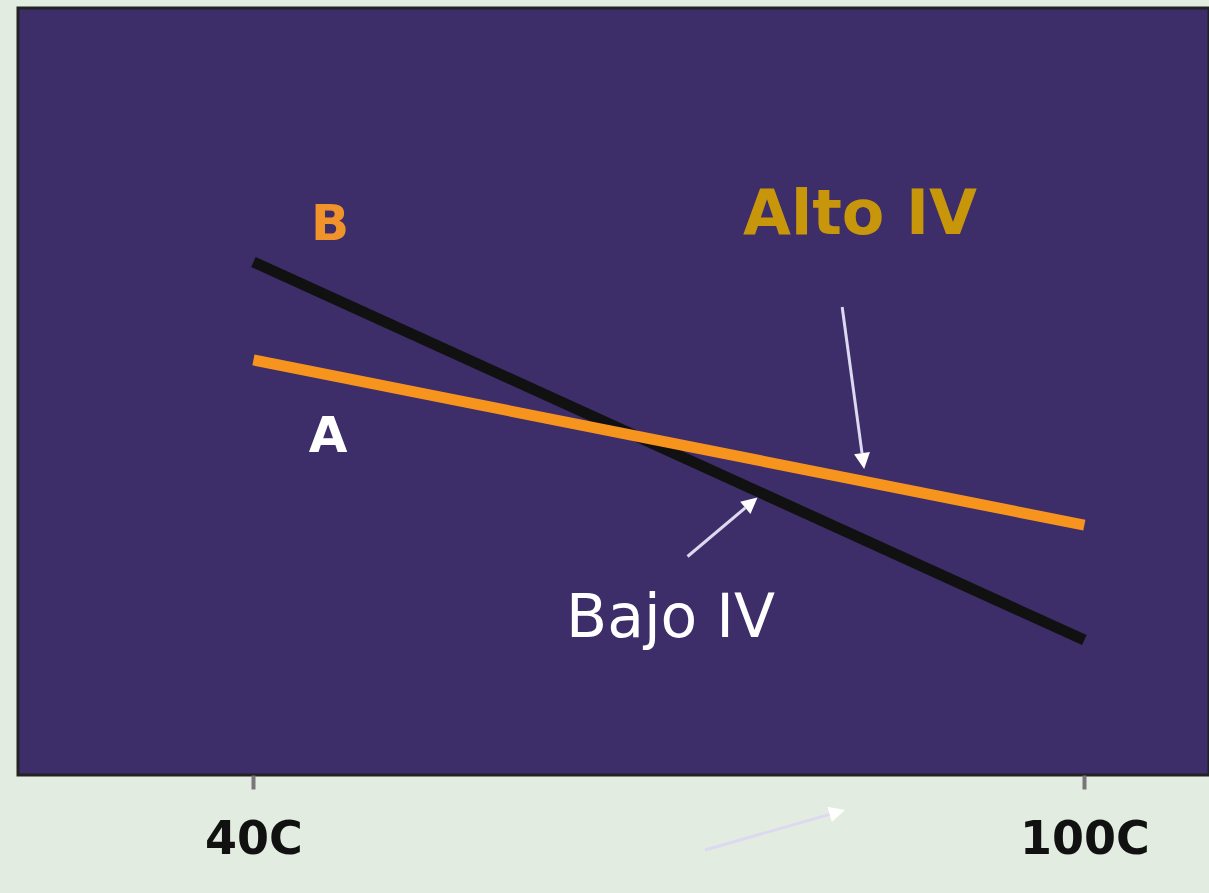 The height and width of the screenshot is (893, 1209). Describe the element at coordinates (860, 212) in the screenshot. I see `text: Alto IV` at that location.